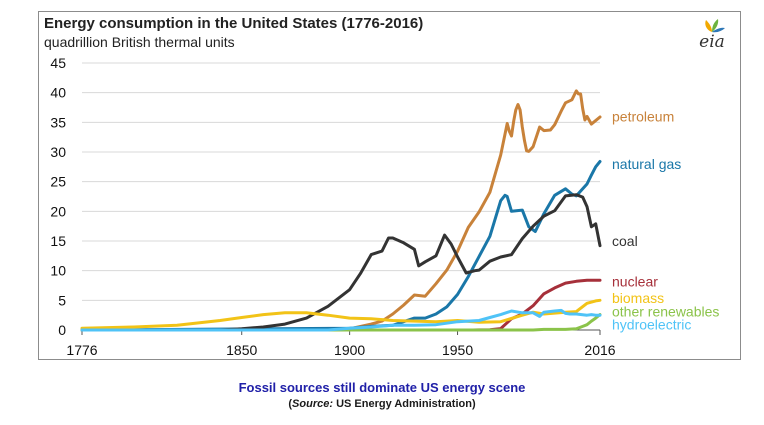 This screenshot has height=425, width=764. Describe the element at coordinates (241, 350) in the screenshot. I see `x-tick-label-1850: 1850` at that location.